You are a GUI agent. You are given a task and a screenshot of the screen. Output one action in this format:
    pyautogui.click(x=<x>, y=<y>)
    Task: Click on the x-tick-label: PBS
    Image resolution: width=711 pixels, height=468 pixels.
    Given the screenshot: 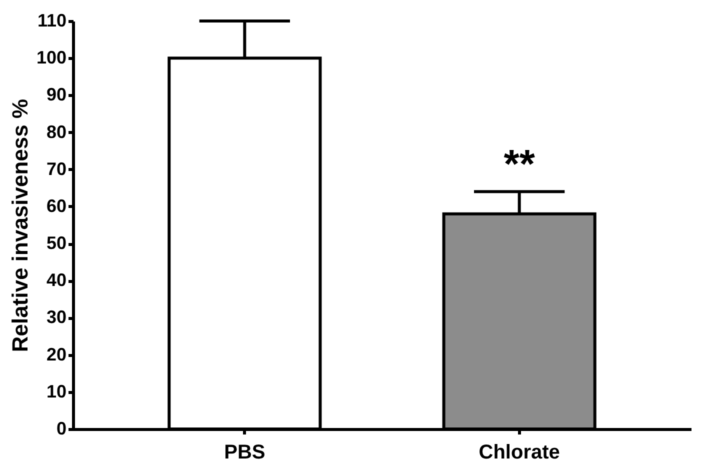 What is the action you would take?
    pyautogui.click(x=245, y=453)
    